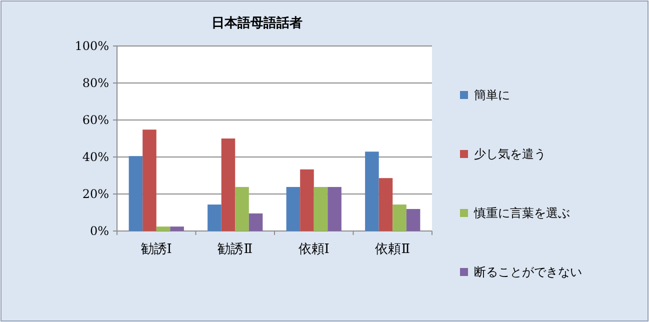 The width and height of the screenshot is (649, 322). Describe the element at coordinates (392, 249) in the screenshot. I see `x-tick-label: 依頼Ⅱ` at that location.